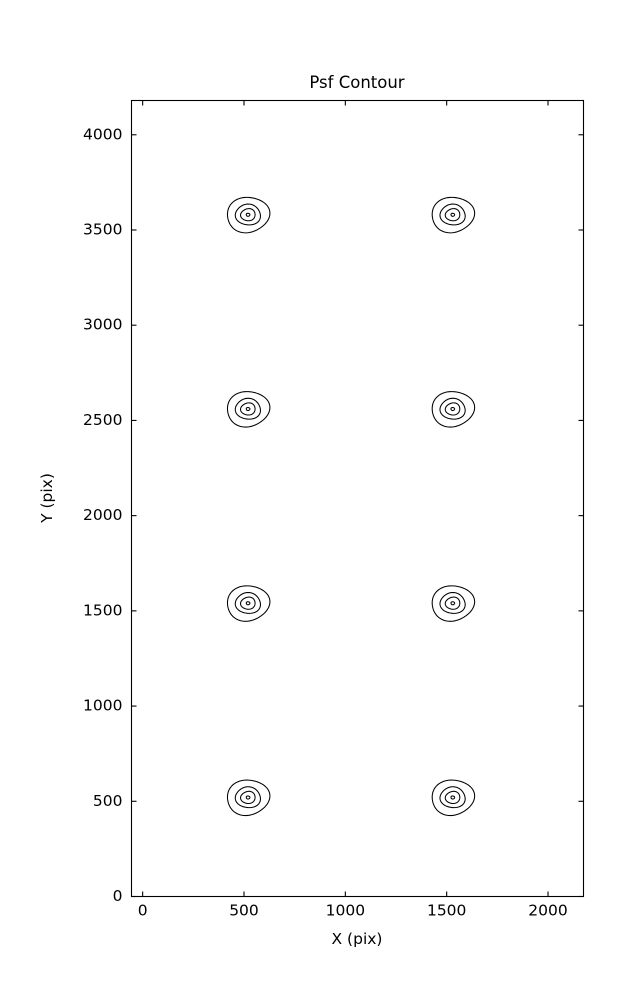  Describe the element at coordinates (118, 896) in the screenshot. I see `y-tick-label: 0` at that location.